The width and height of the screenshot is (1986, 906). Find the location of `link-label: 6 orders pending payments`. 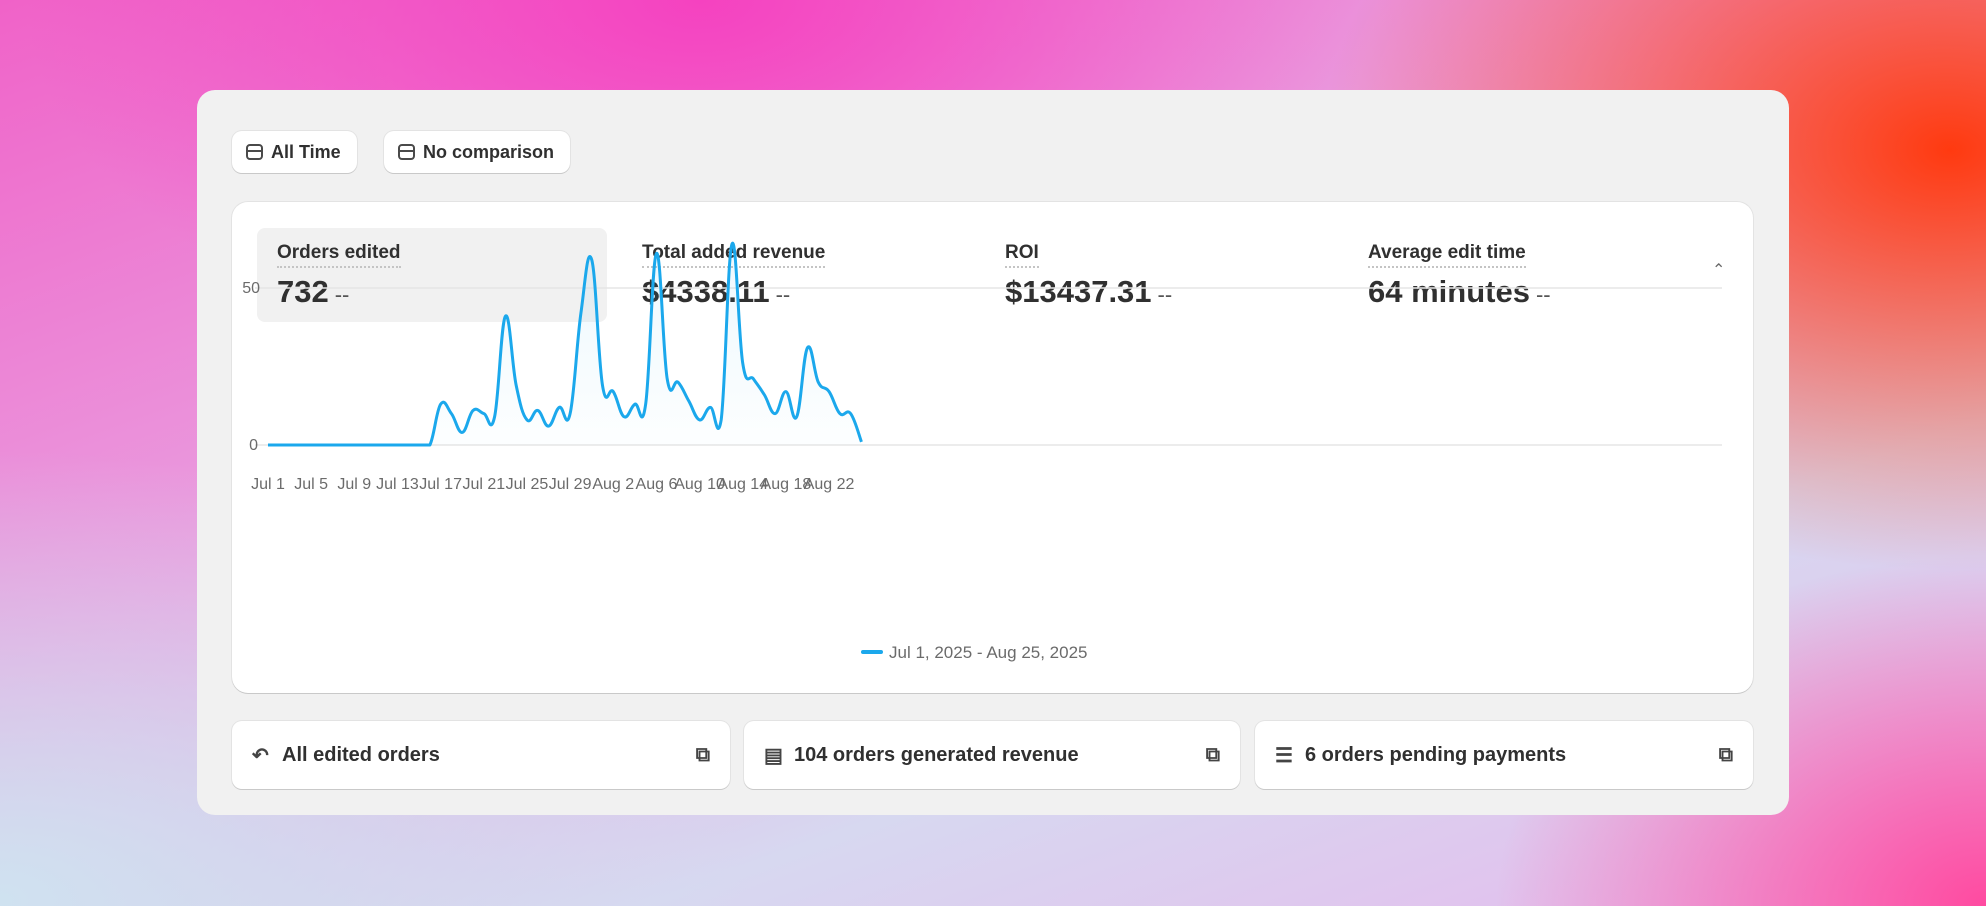

link-label: 6 orders pending payments is located at coordinates (1436, 754).